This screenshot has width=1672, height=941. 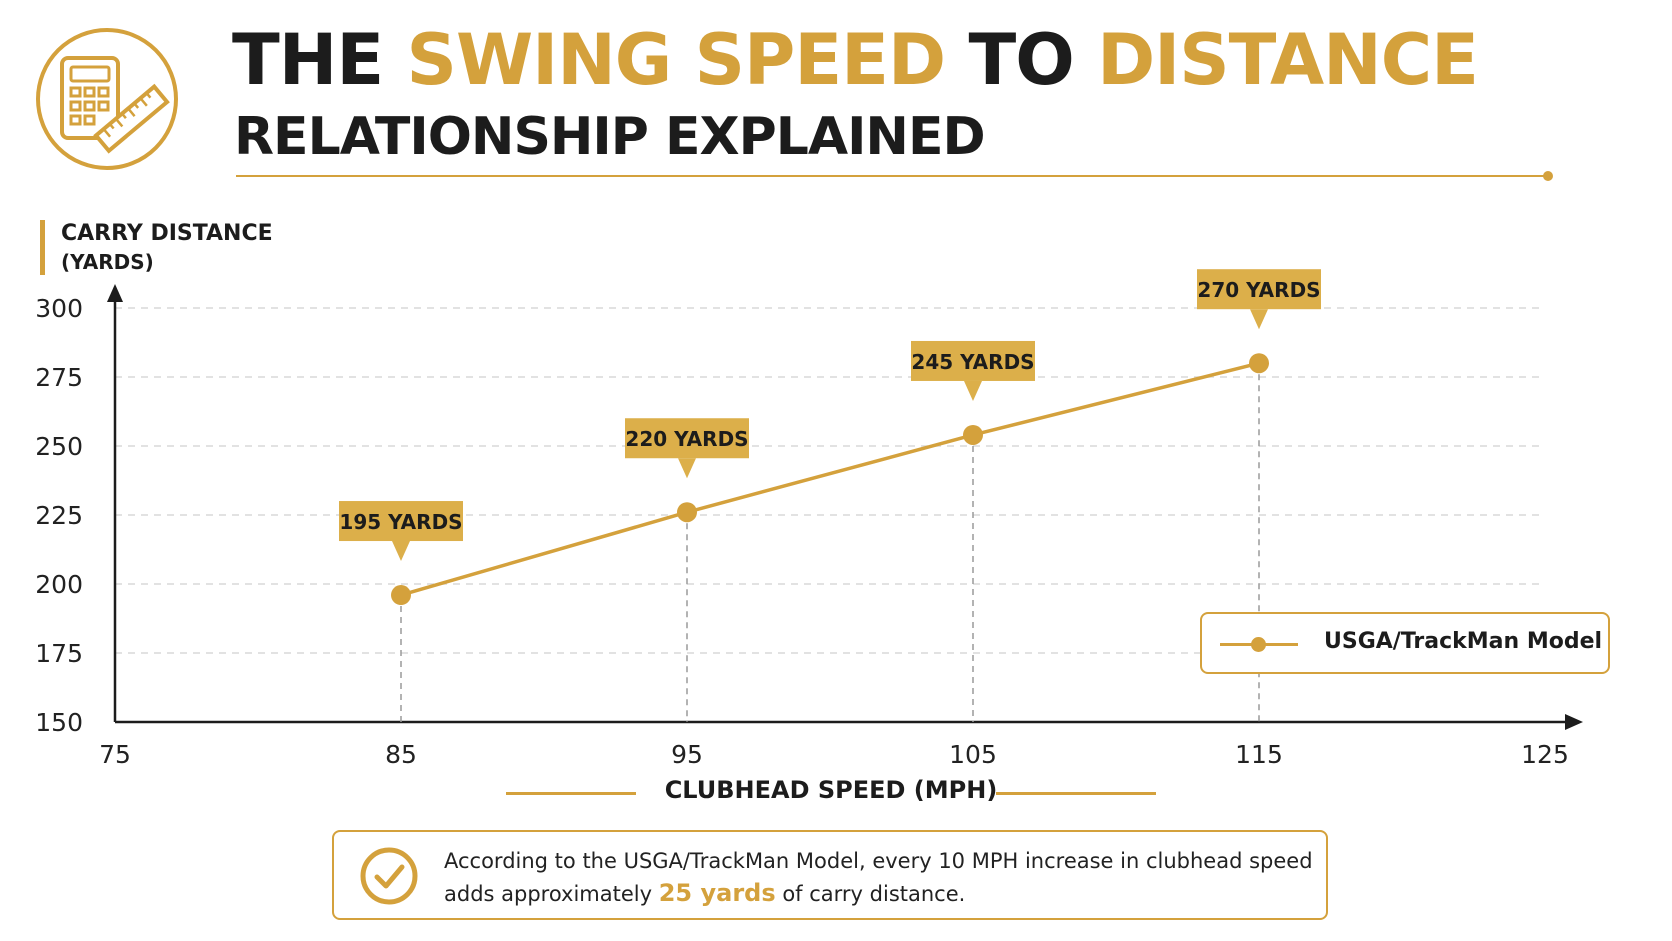 I want to click on x-axis-label-rule-right, so click(x=1076, y=793).